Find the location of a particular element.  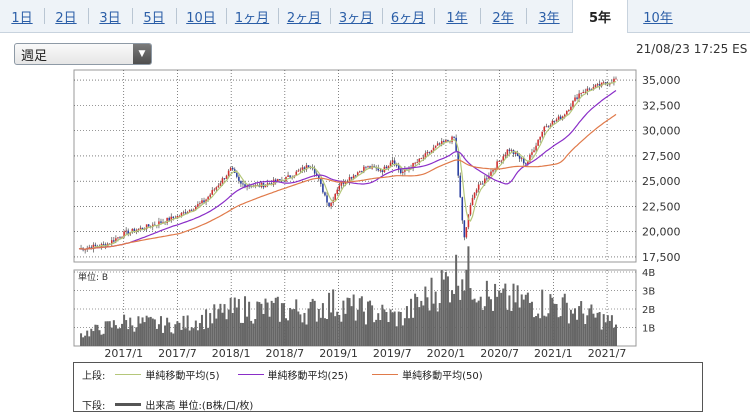

period-select-value: 週足 is located at coordinates (34, 56).